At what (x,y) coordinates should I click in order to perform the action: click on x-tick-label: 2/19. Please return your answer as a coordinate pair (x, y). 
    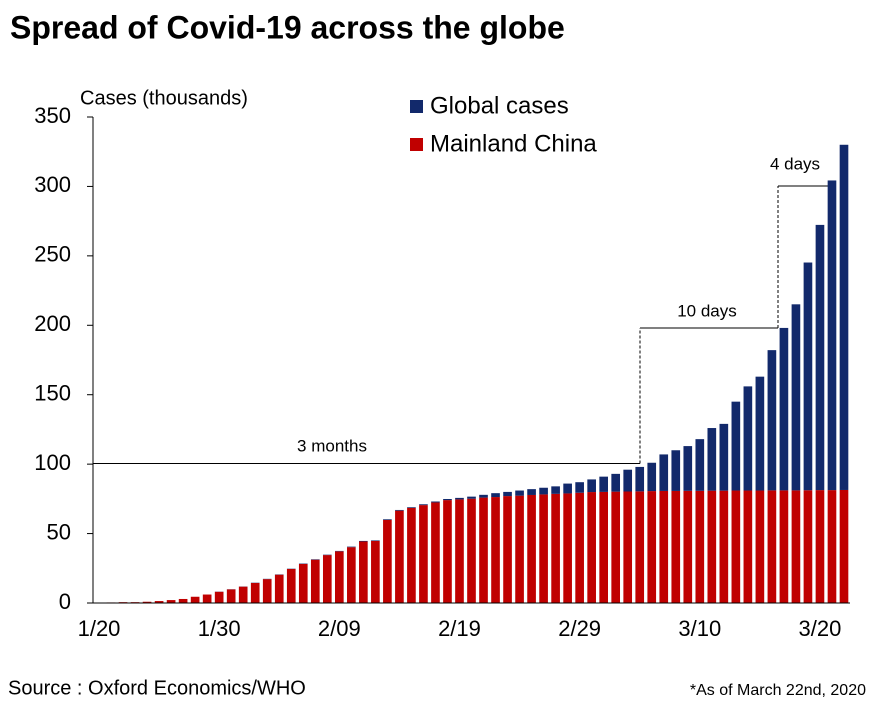
    Looking at the image, I should click on (459, 628).